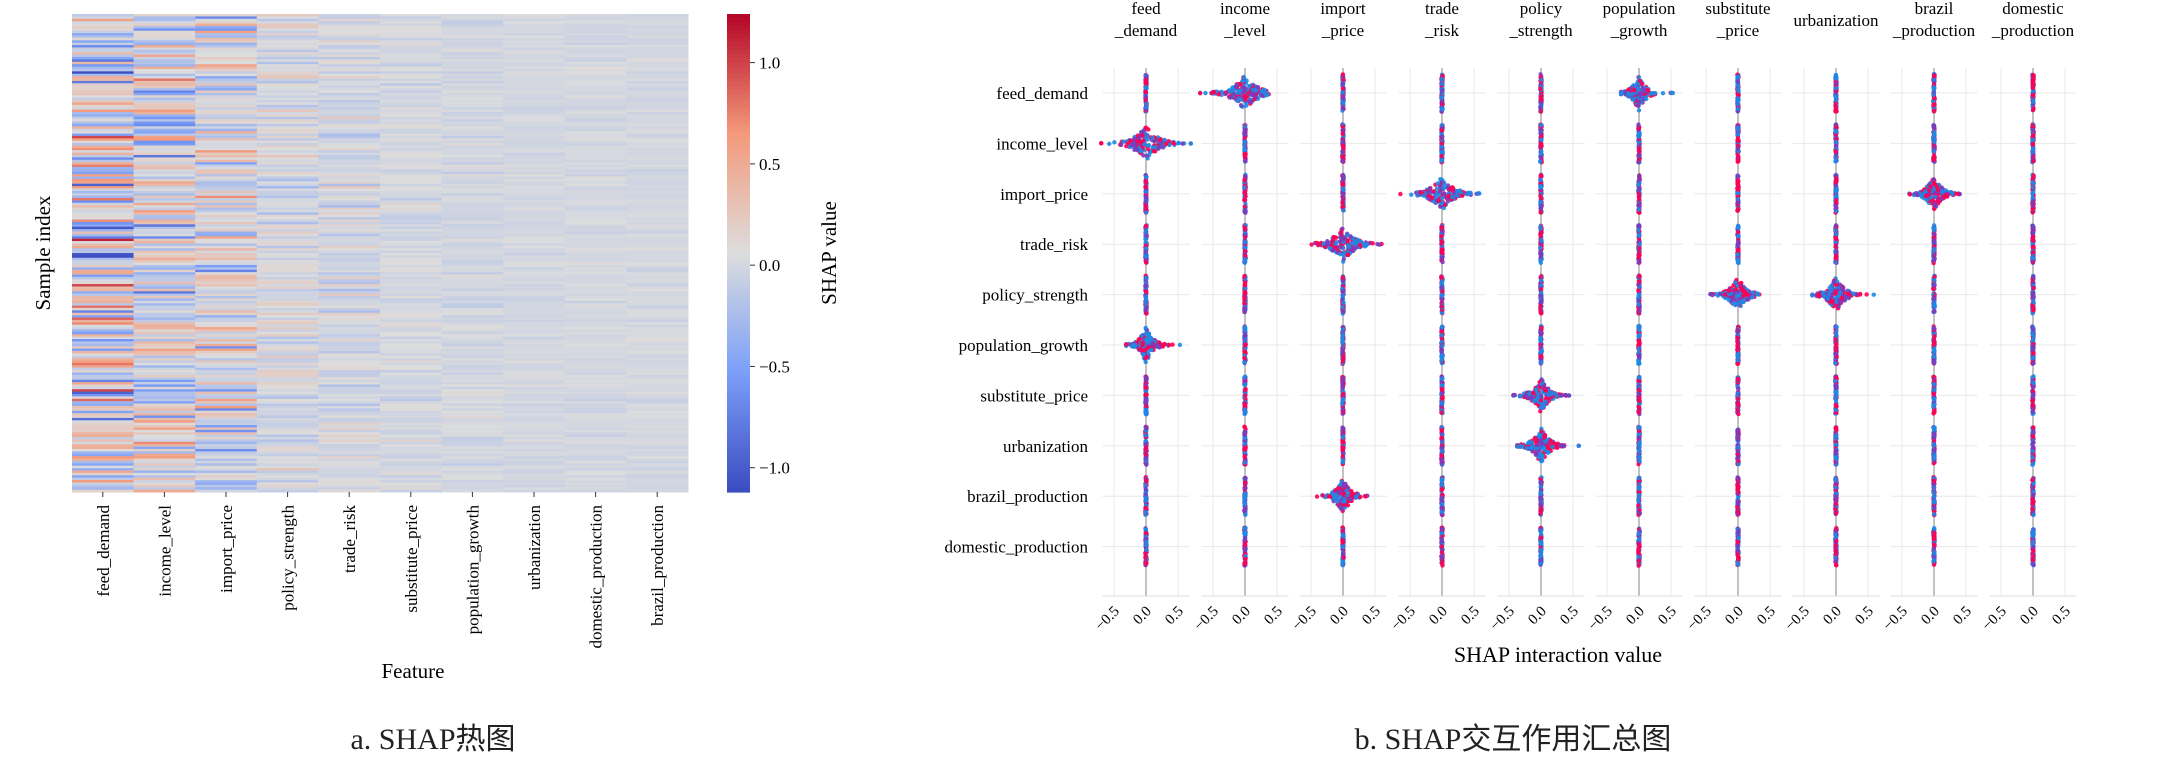 The image size is (2160, 758). I want to click on feature-tick-label: substitute_price, so click(411, 559).